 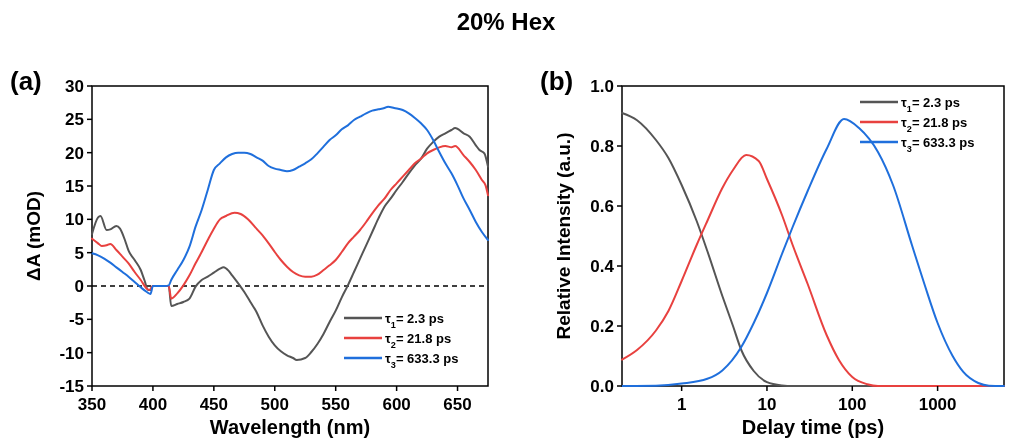 I want to click on x-tick-label: 100, so click(x=852, y=404).